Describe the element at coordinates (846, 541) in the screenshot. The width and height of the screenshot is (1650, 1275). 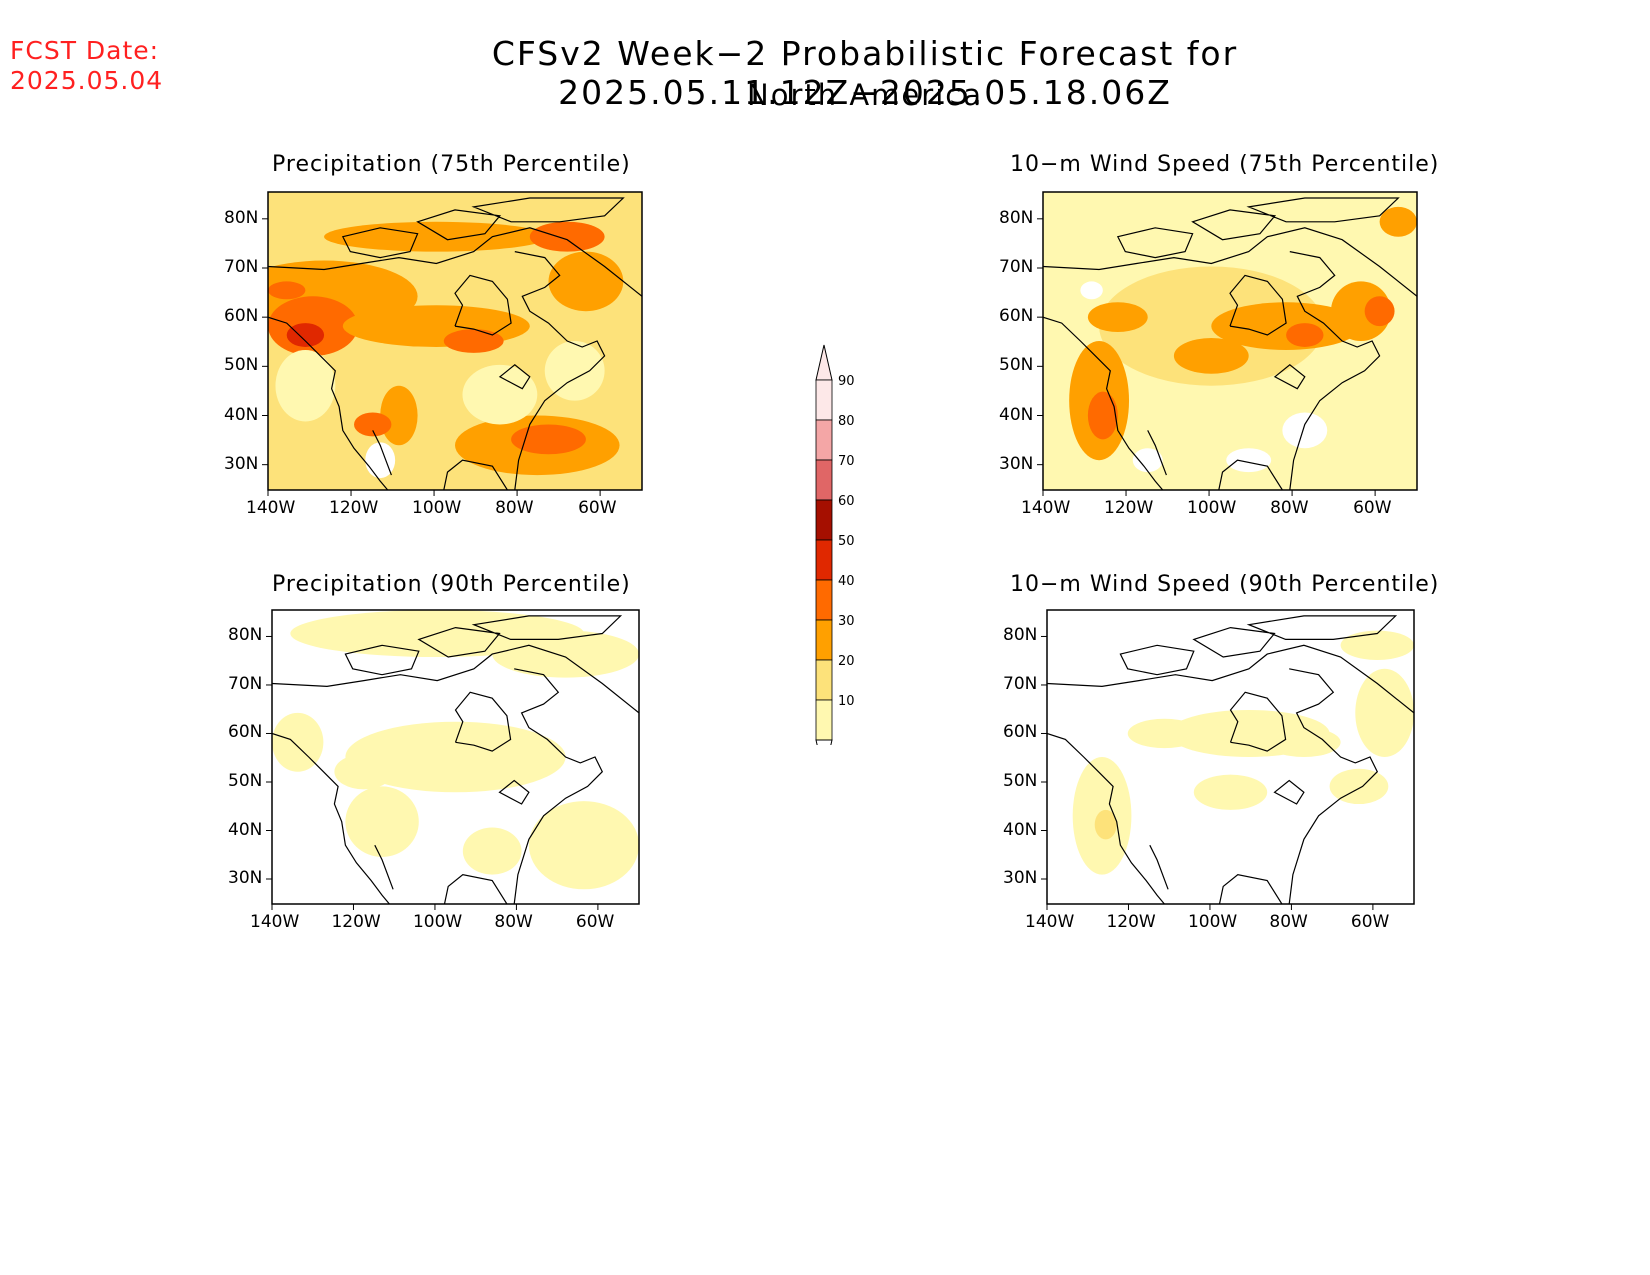
I see `colorbar-level-label: 50` at that location.